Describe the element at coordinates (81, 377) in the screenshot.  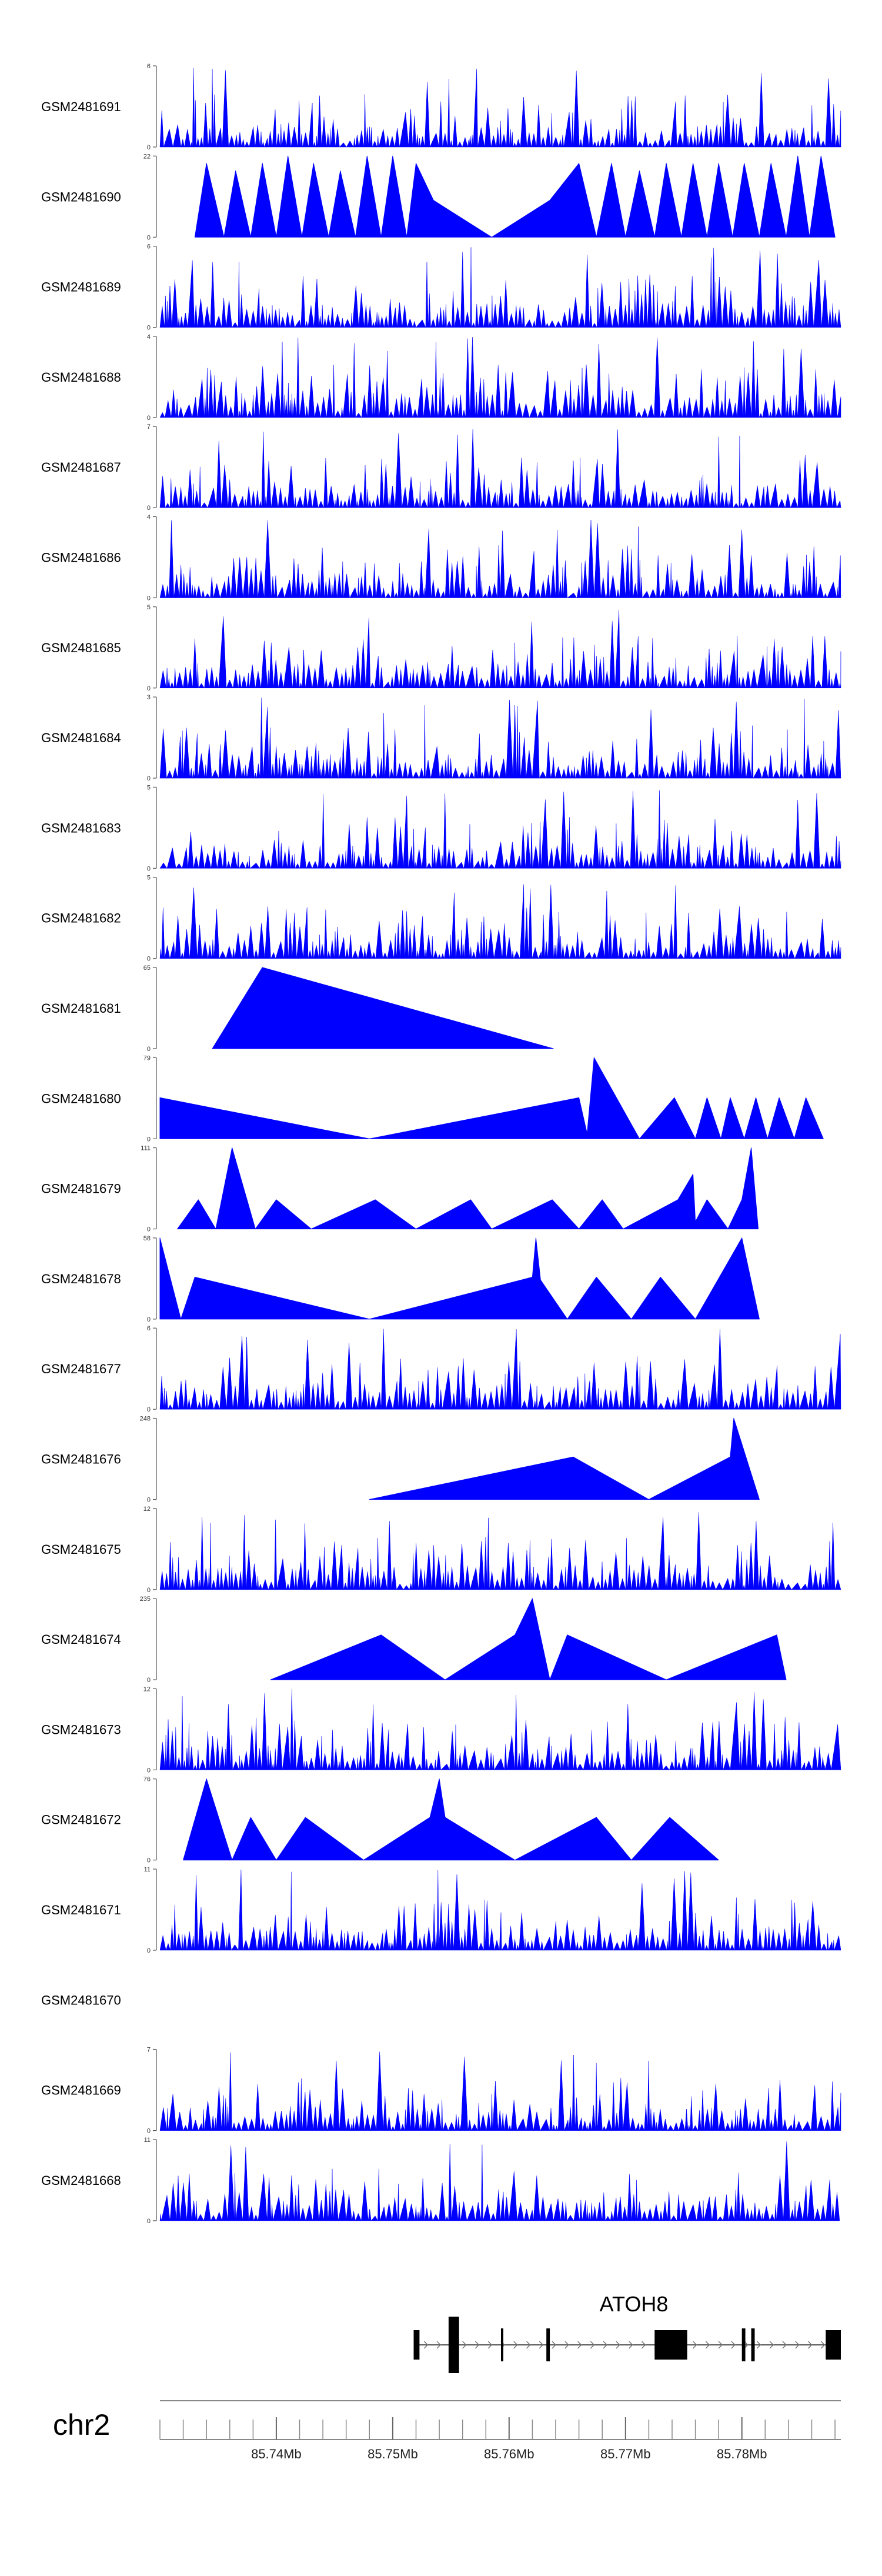
I see `track-label: GSM2481688` at that location.